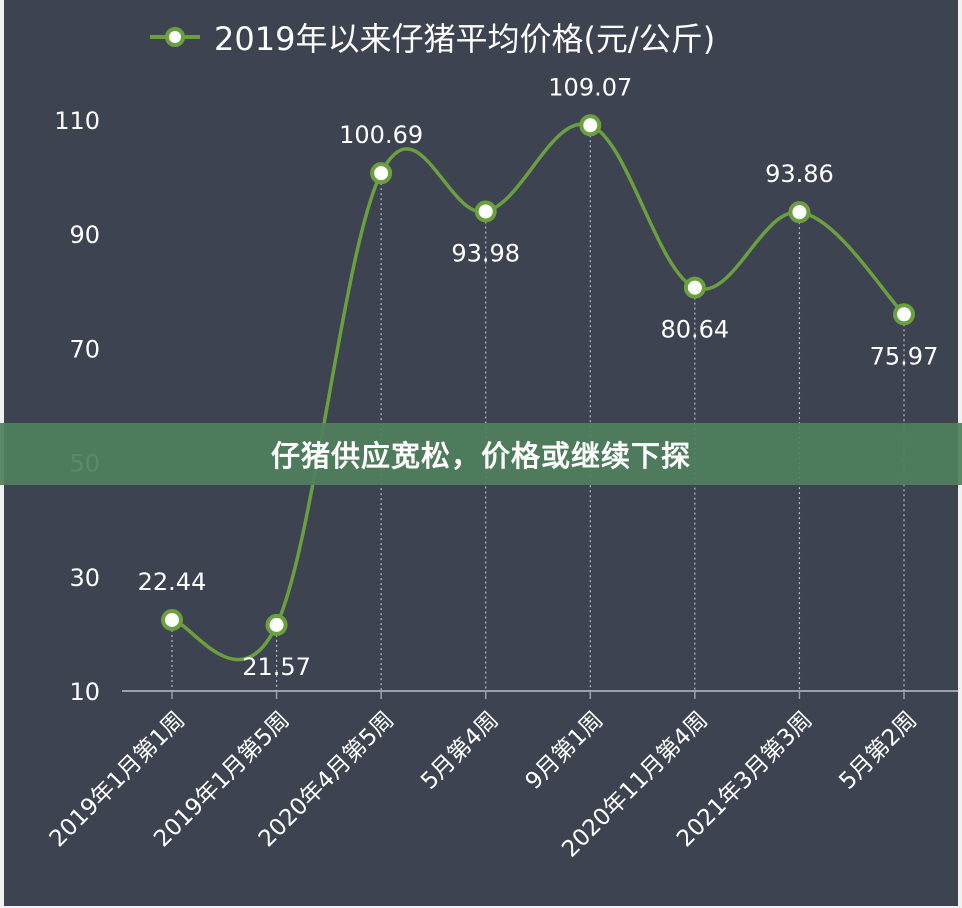  I want to click on data-label-2: 100.69, so click(381, 135).